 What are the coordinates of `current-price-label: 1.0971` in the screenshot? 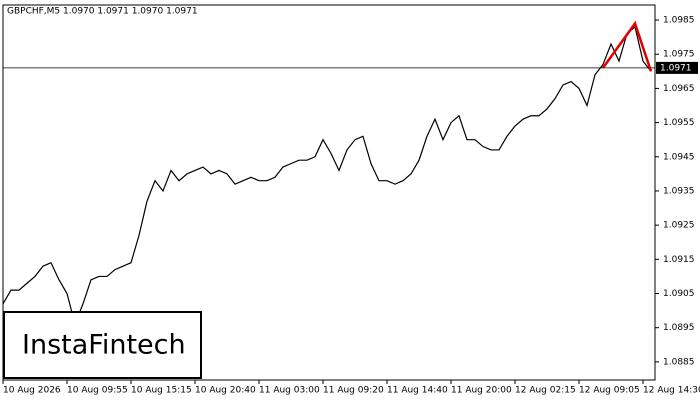 It's located at (676, 68).